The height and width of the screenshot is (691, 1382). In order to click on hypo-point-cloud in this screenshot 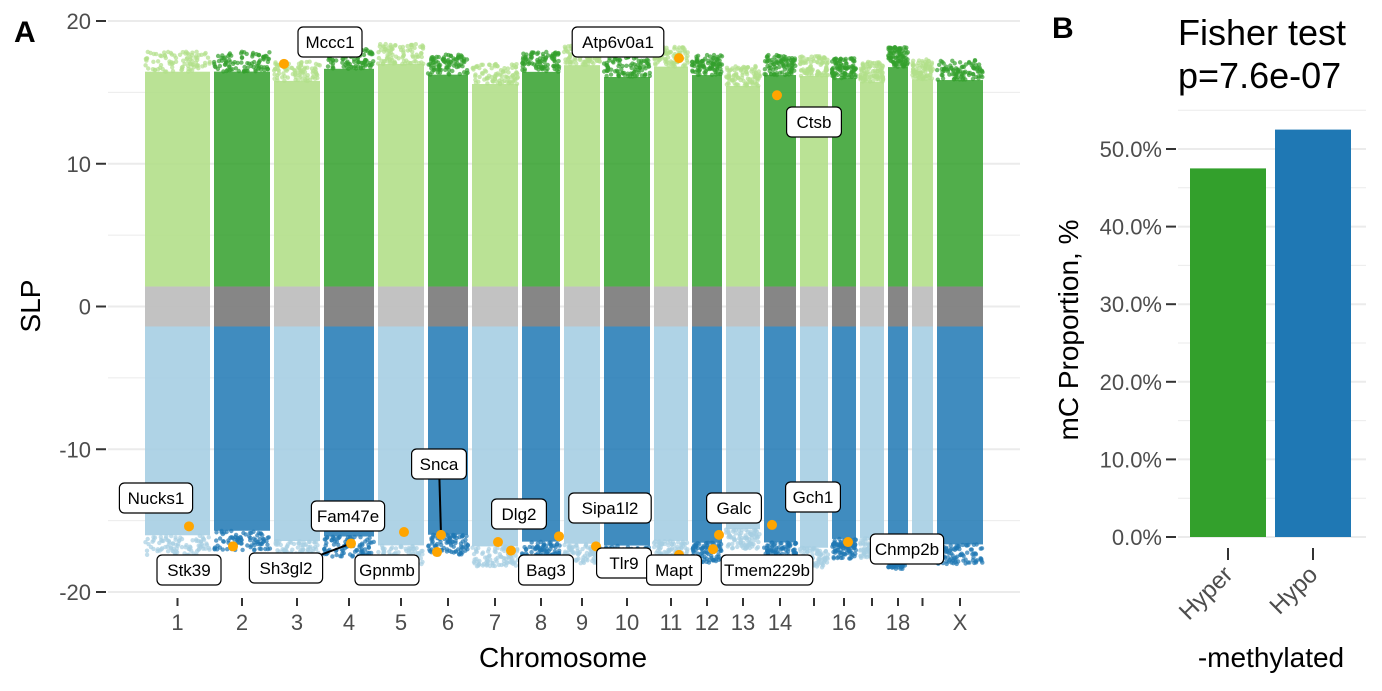, I will do `click(242, 428)`.